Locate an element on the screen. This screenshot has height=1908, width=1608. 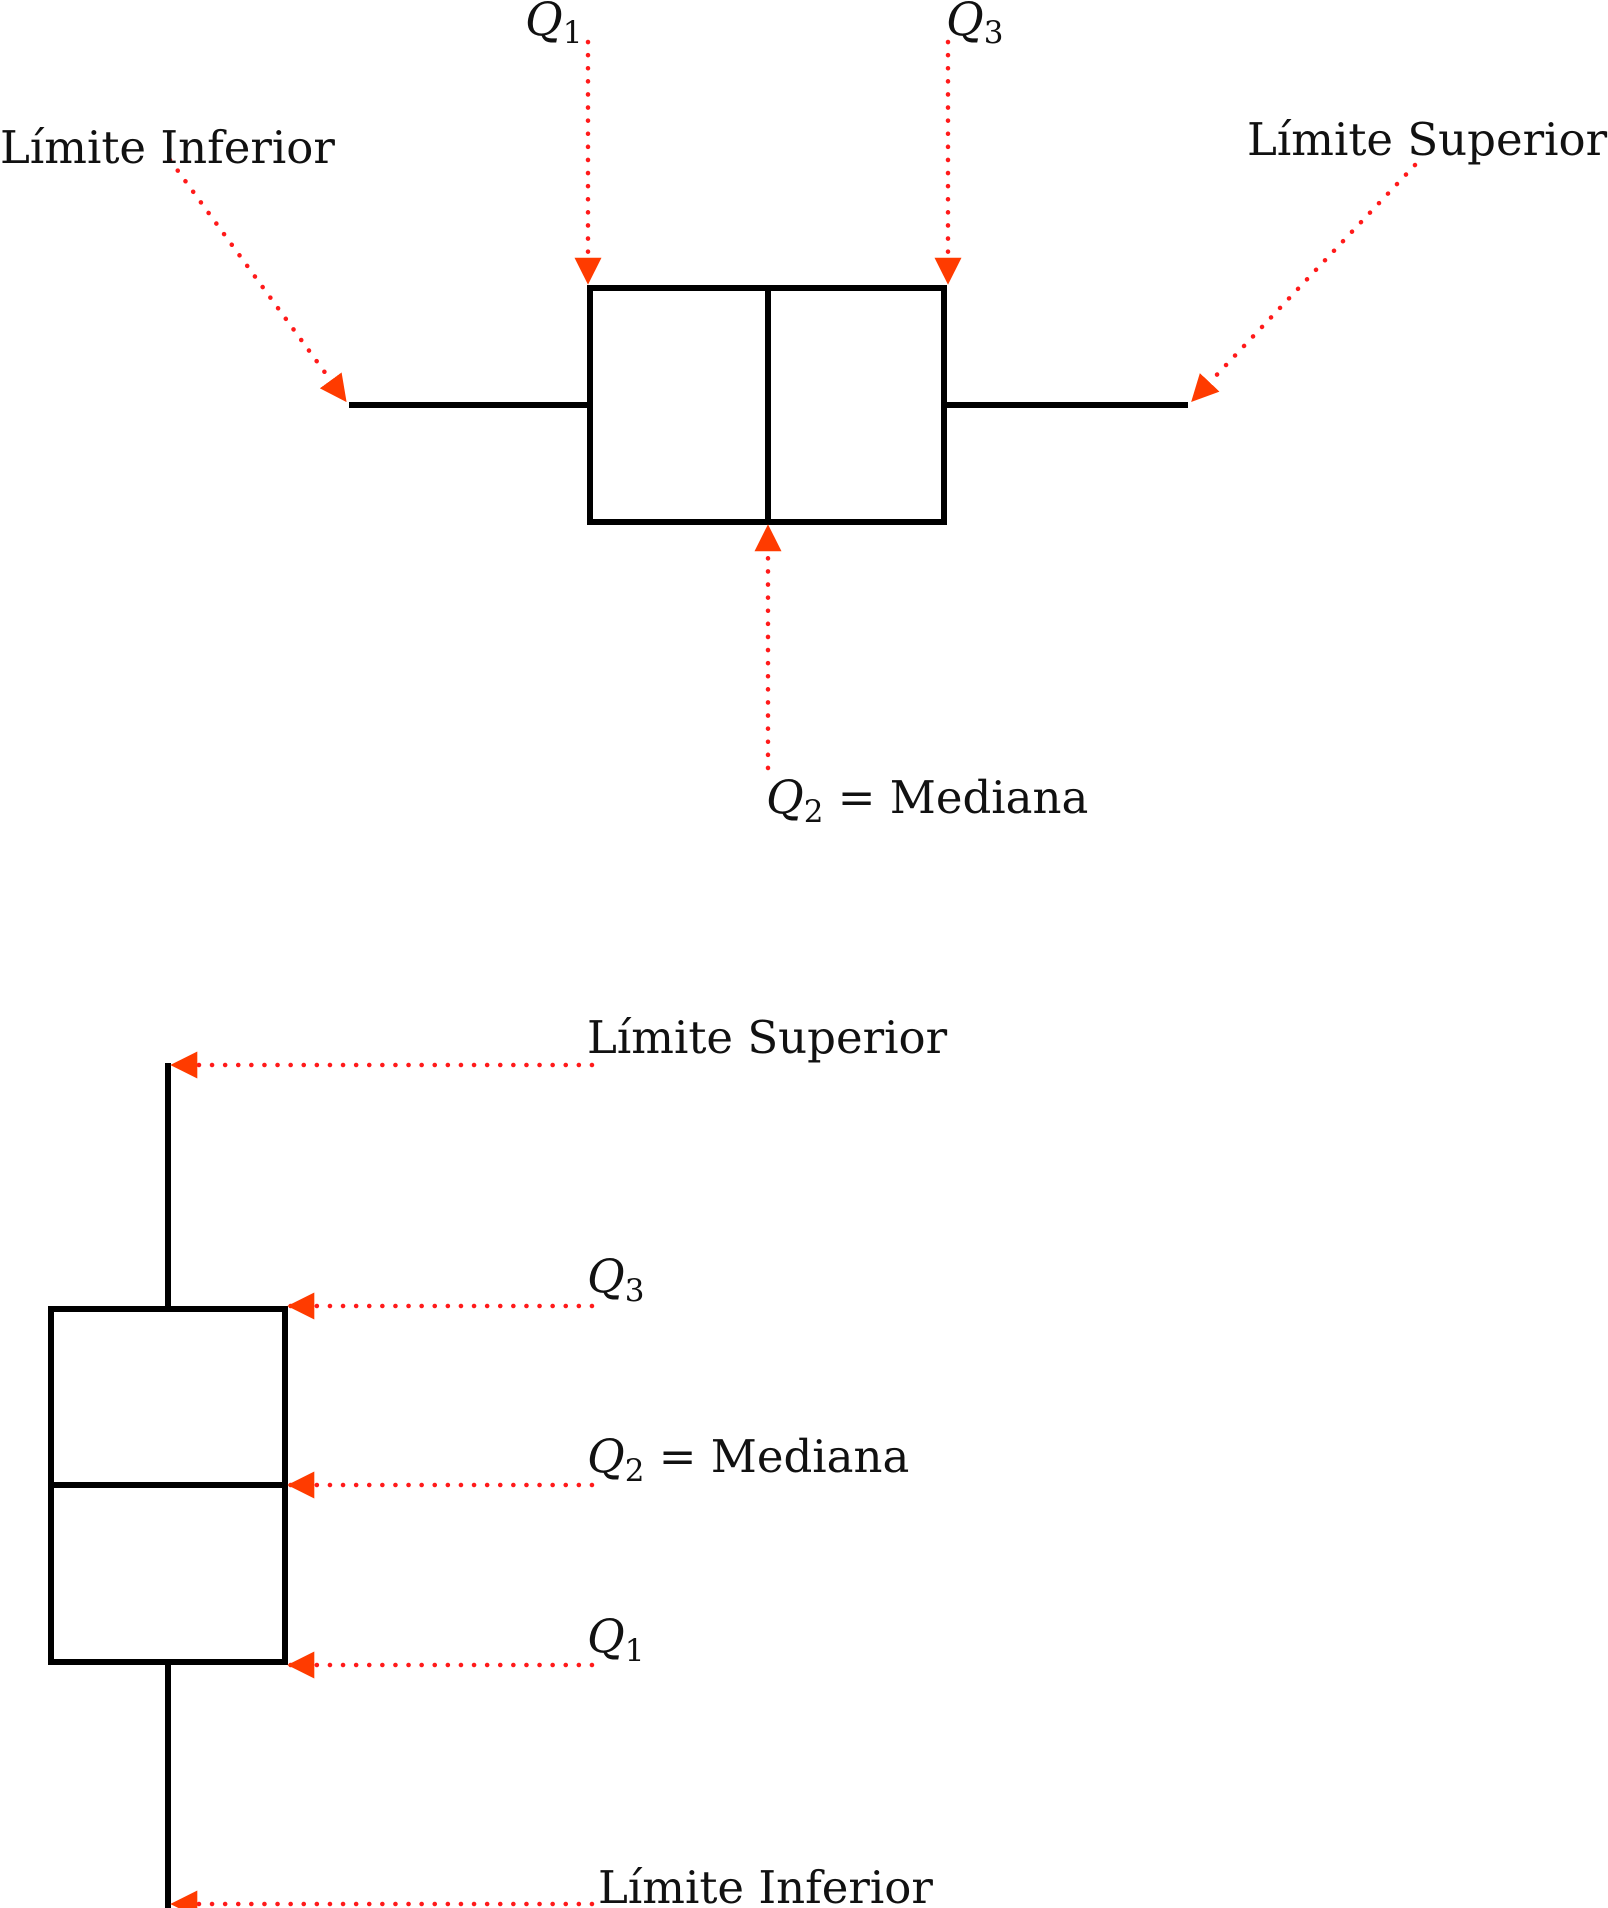
vertical-median-index: 2 is located at coordinates (635, 1471).